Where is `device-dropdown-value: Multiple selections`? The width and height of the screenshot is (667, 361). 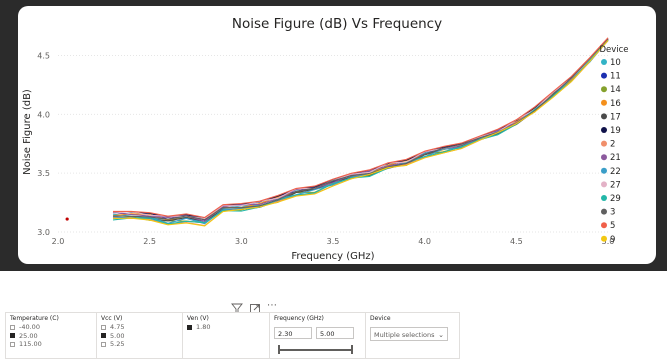
device-dropdown-value: Multiple selections is located at coordinates (404, 335).